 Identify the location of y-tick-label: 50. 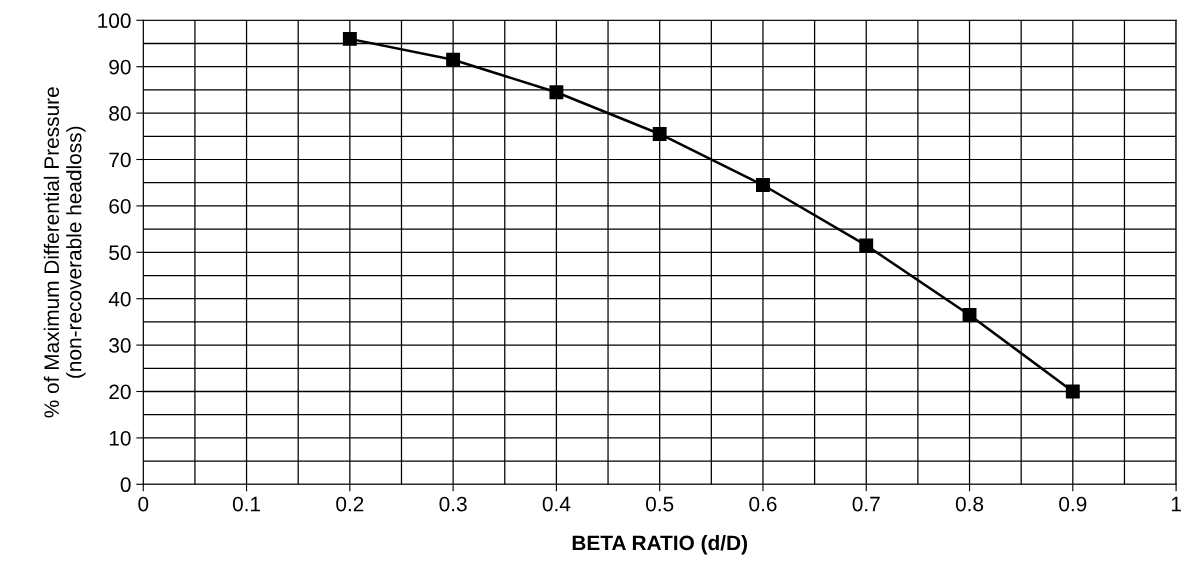
(120, 253).